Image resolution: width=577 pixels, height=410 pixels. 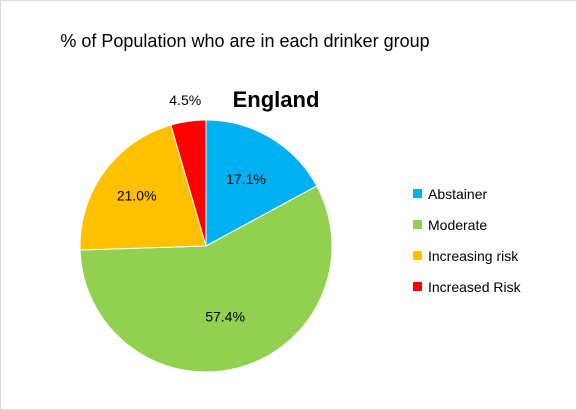 I want to click on data-label-abstainer: 17.1%, so click(x=246, y=179).